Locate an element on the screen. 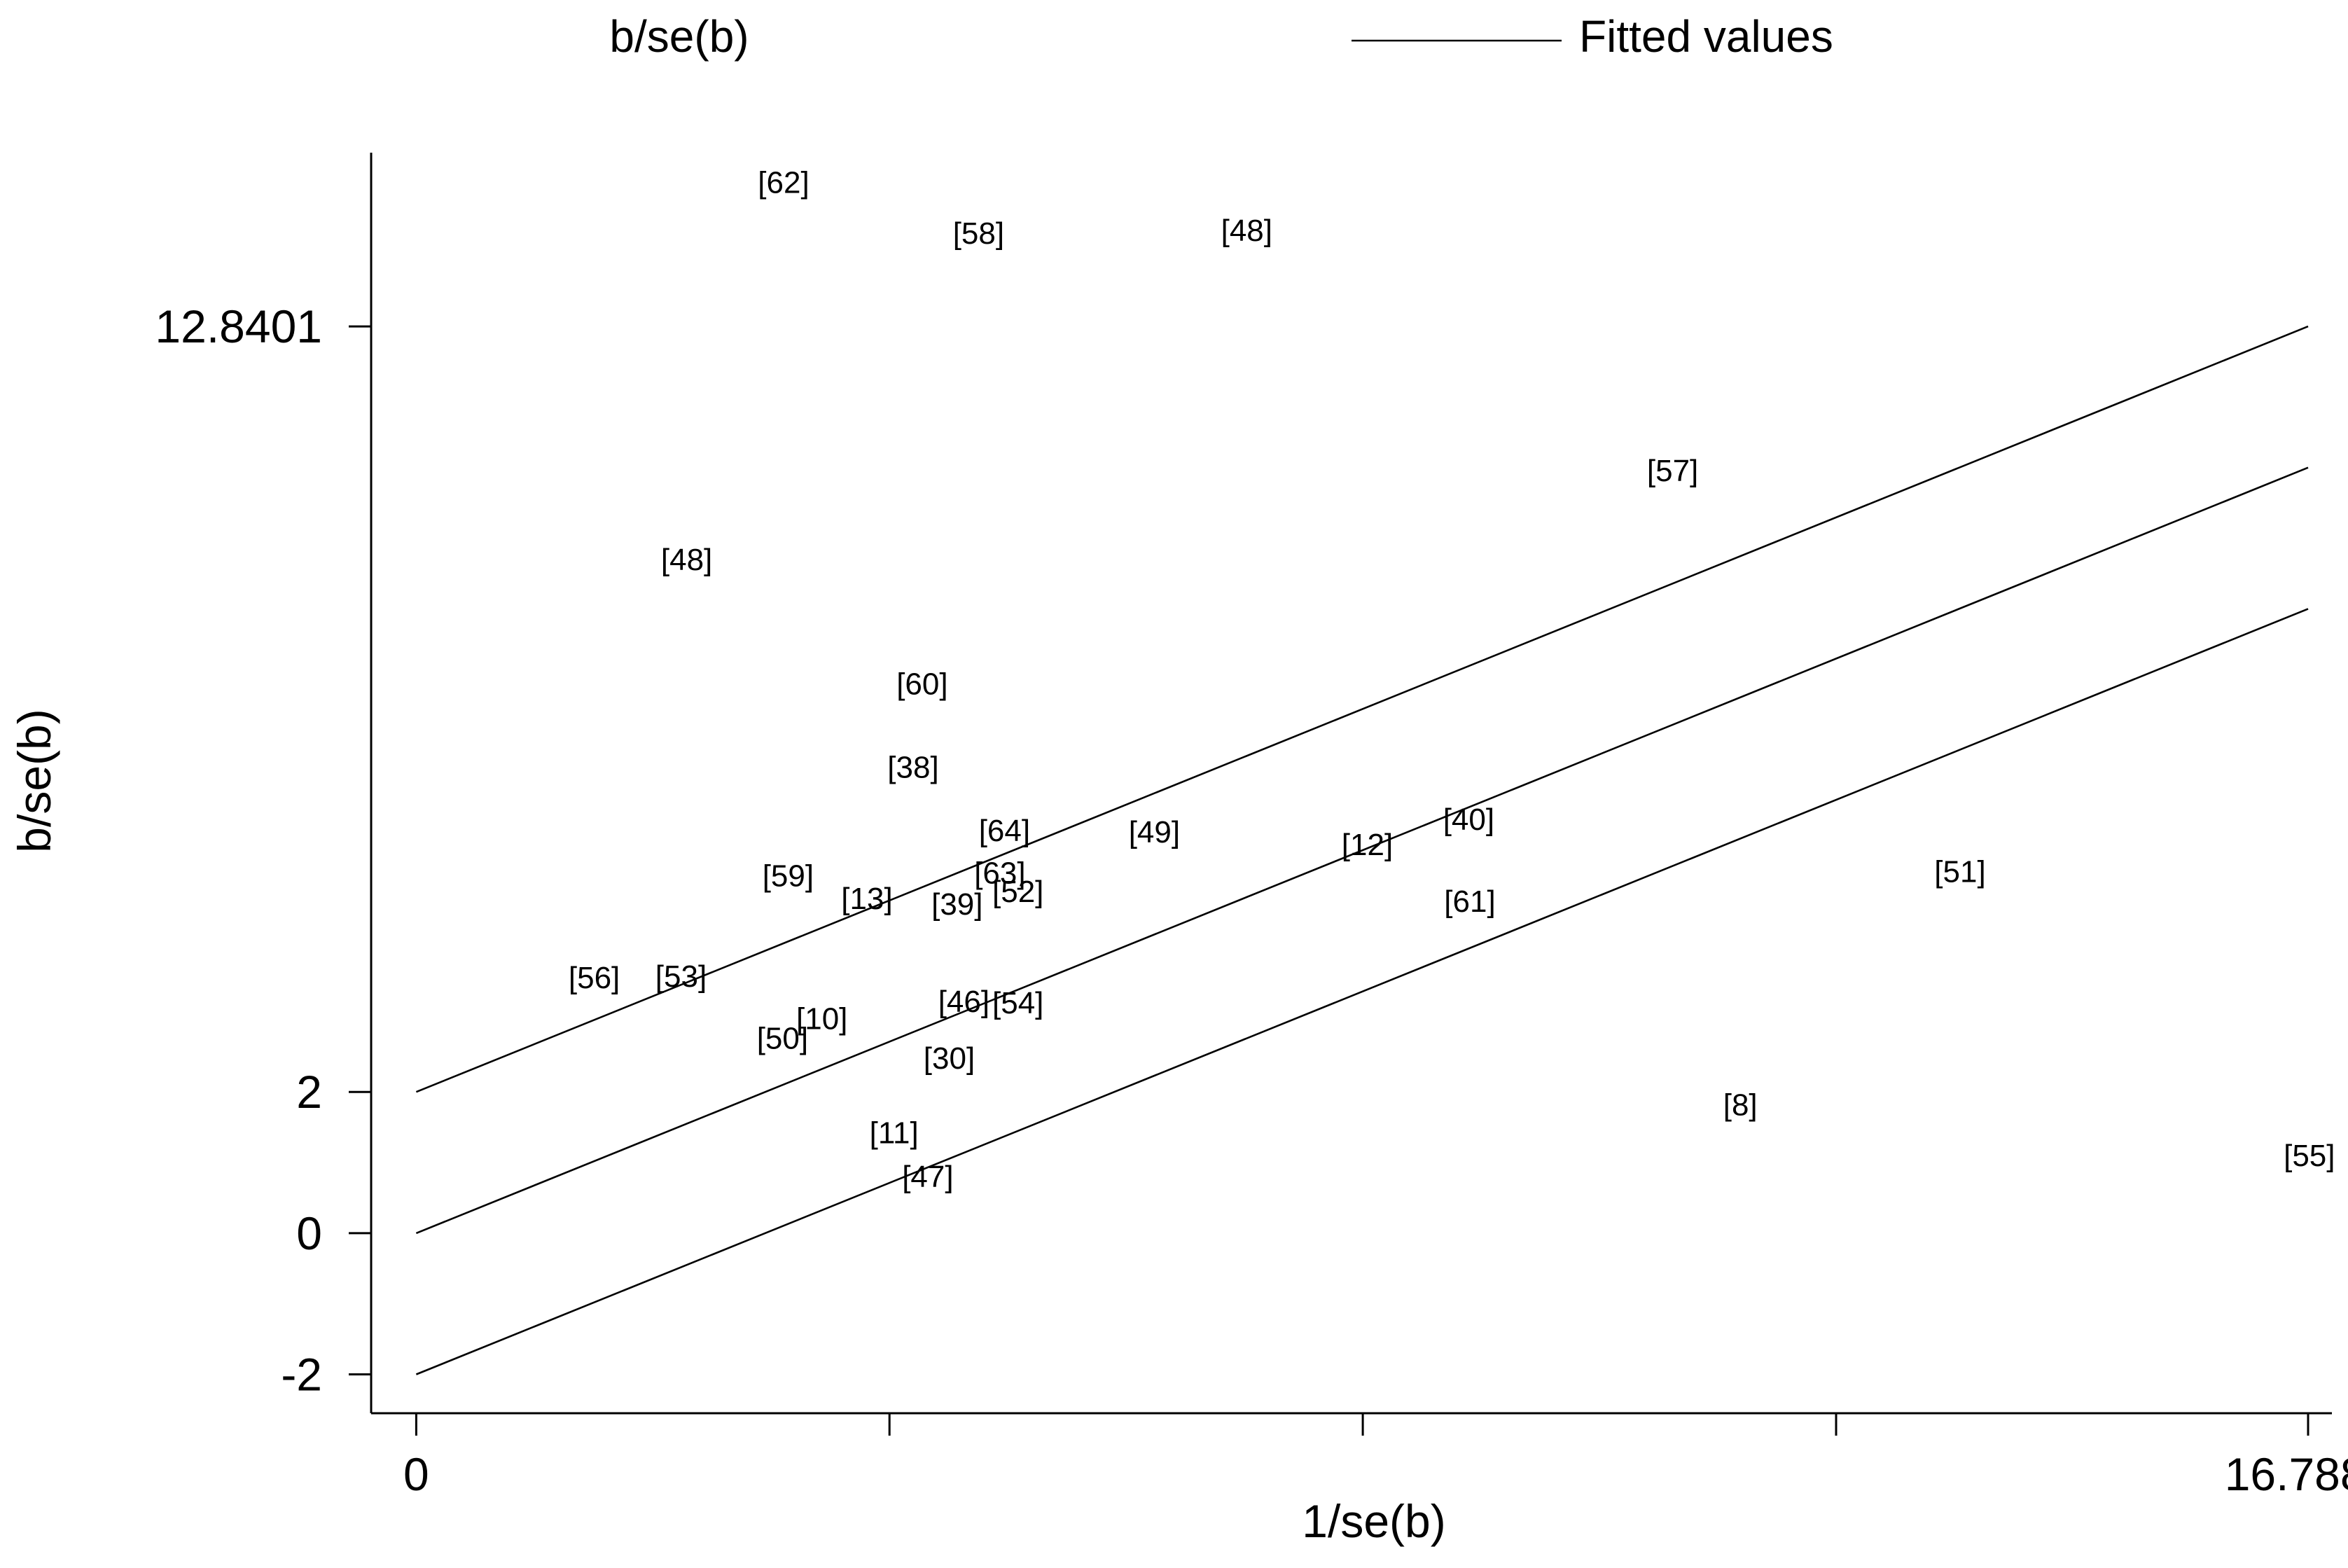  point-label: [53] is located at coordinates (681, 976).